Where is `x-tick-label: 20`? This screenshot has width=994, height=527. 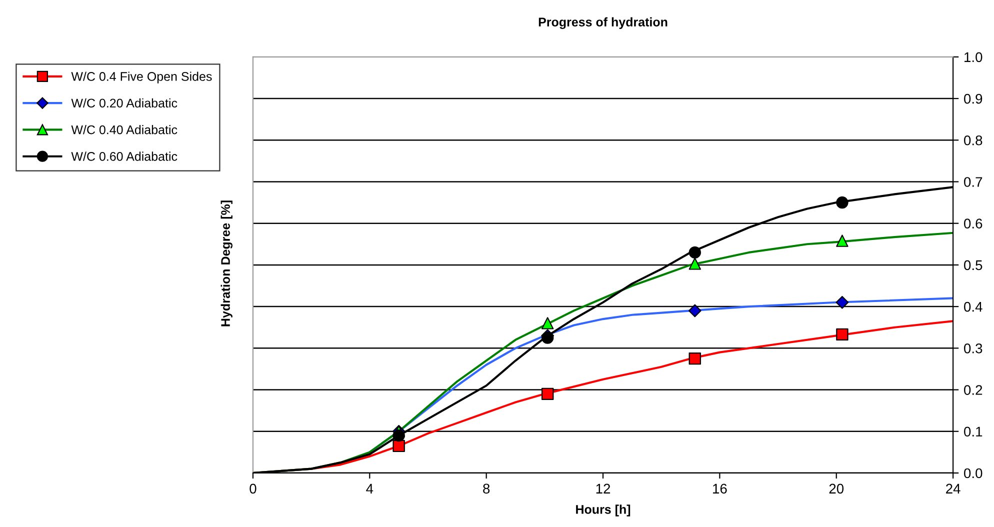
x-tick-label: 20 is located at coordinates (836, 489).